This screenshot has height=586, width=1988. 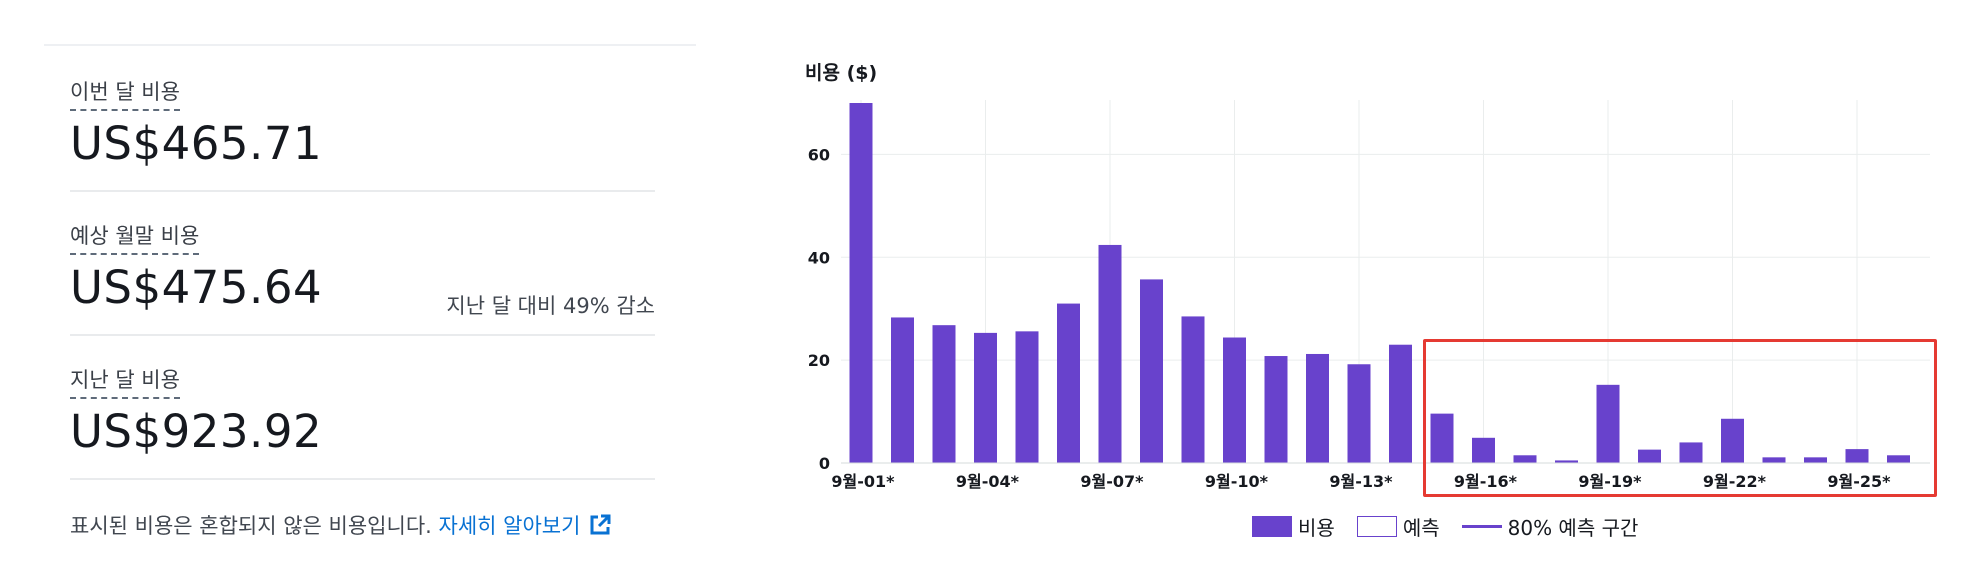 I want to click on legend-label-interval: 80% 예측 구간, so click(x=1573, y=528).